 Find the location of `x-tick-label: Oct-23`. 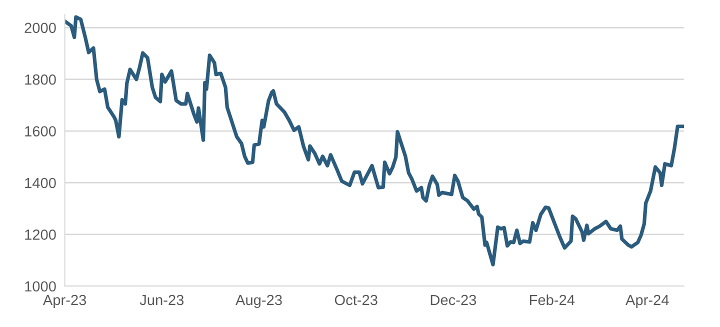

x-tick-label: Oct-23 is located at coordinates (356, 300).